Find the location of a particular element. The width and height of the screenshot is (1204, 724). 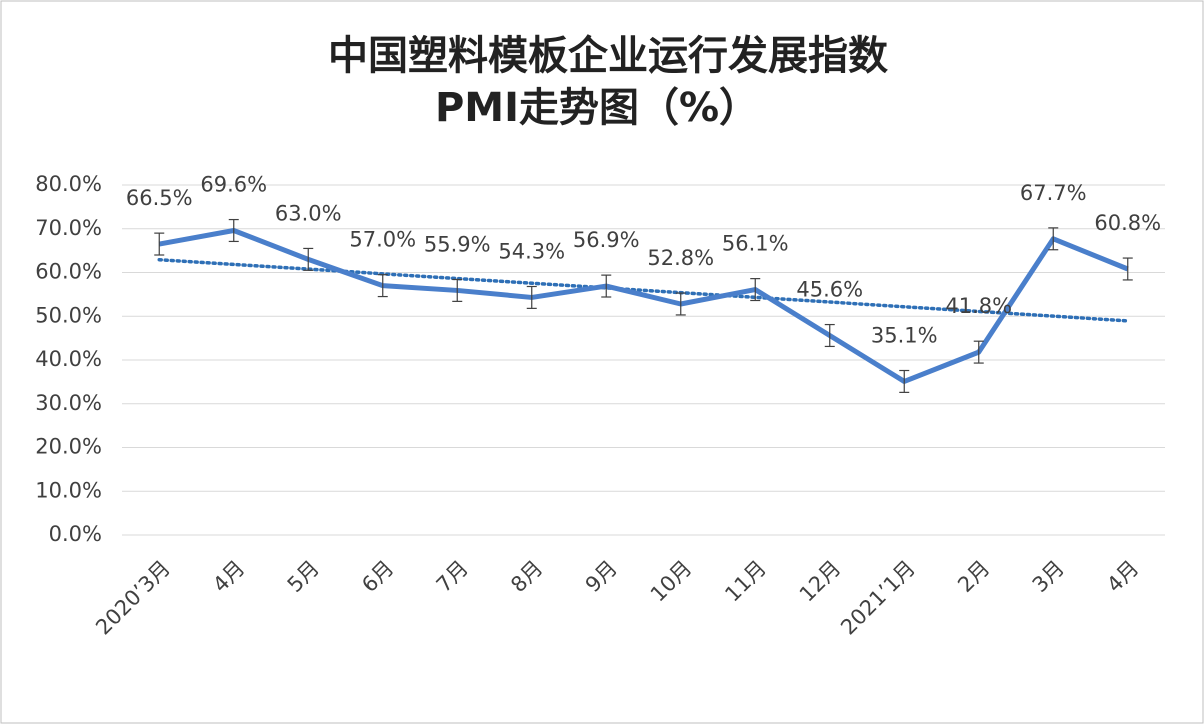

y-tick-label: 50.0% is located at coordinates (68, 315).